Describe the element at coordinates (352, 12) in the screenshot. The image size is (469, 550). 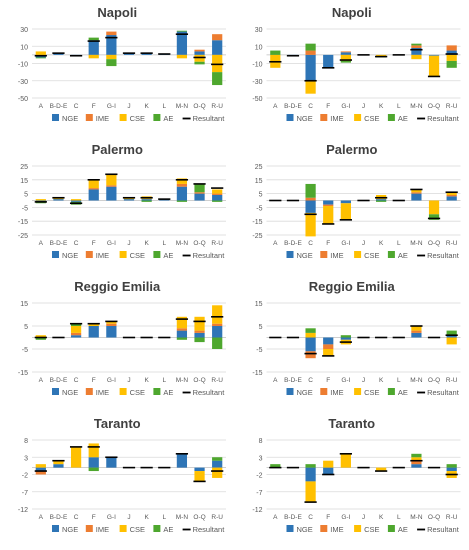
I see `chart-title: Napoli` at that location.